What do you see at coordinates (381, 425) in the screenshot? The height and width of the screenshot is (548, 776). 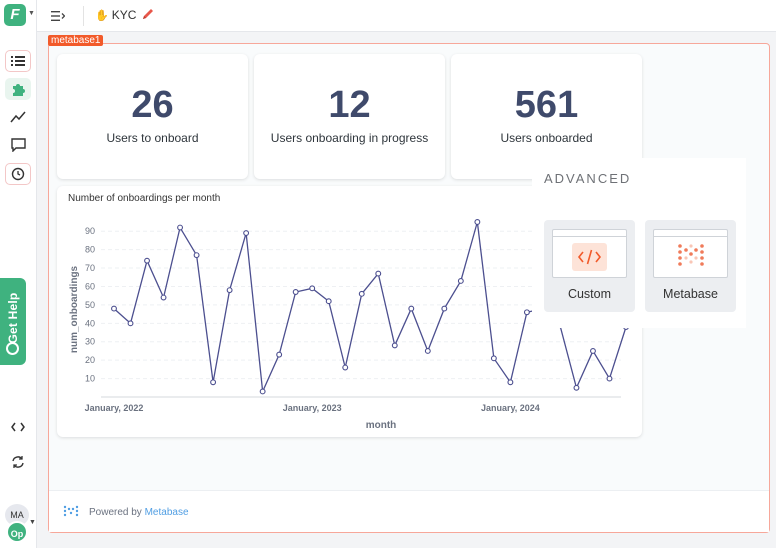 I see `x-axis-label: month` at bounding box center [381, 425].